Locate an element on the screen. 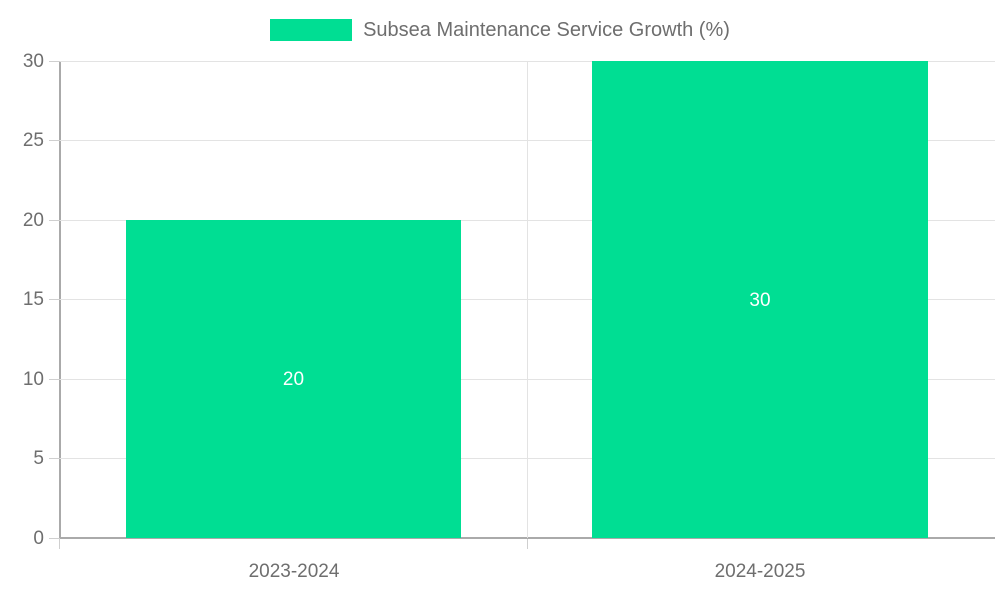  legend-color-swatch-icon is located at coordinates (311, 30).